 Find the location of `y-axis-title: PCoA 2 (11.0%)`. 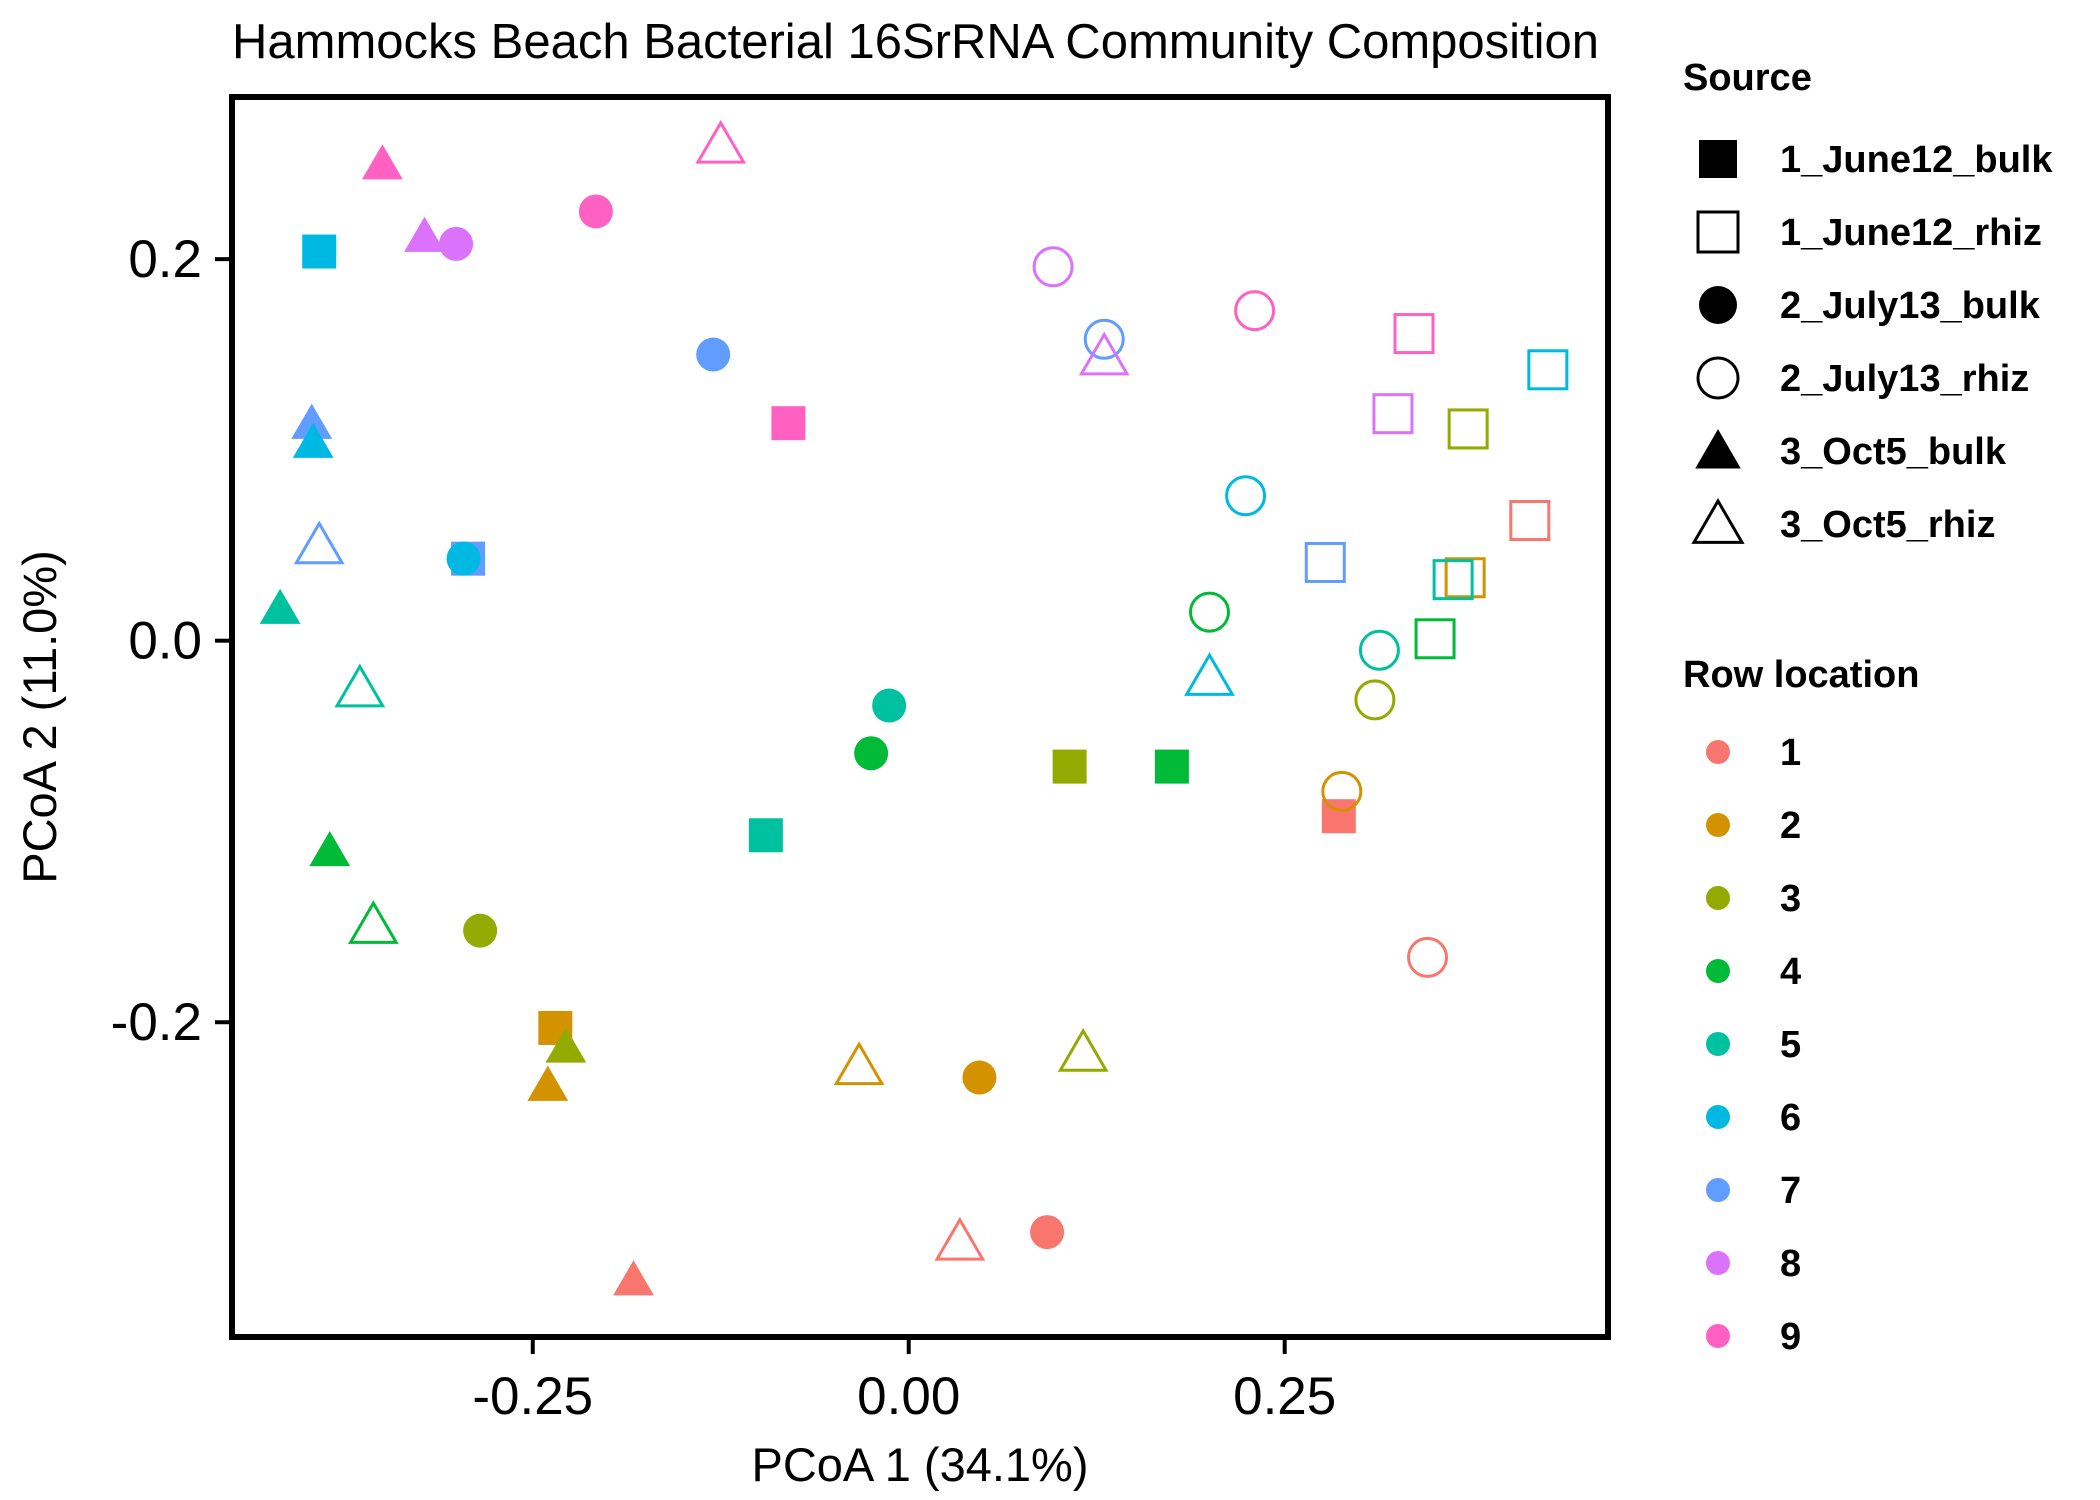

y-axis-title: PCoA 2 (11.0%) is located at coordinates (39, 717).